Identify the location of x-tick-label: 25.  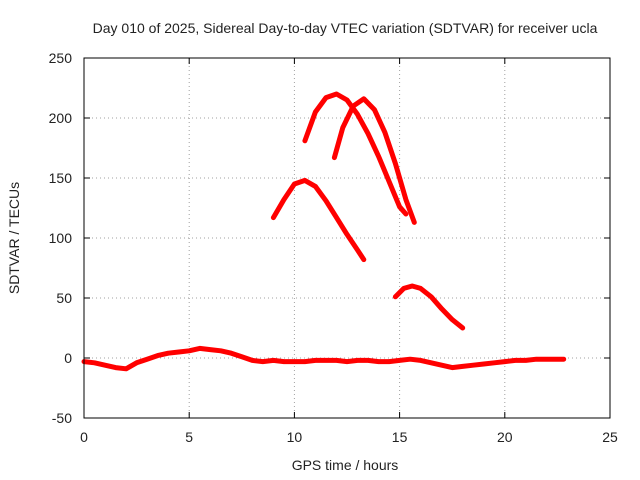
(610, 437).